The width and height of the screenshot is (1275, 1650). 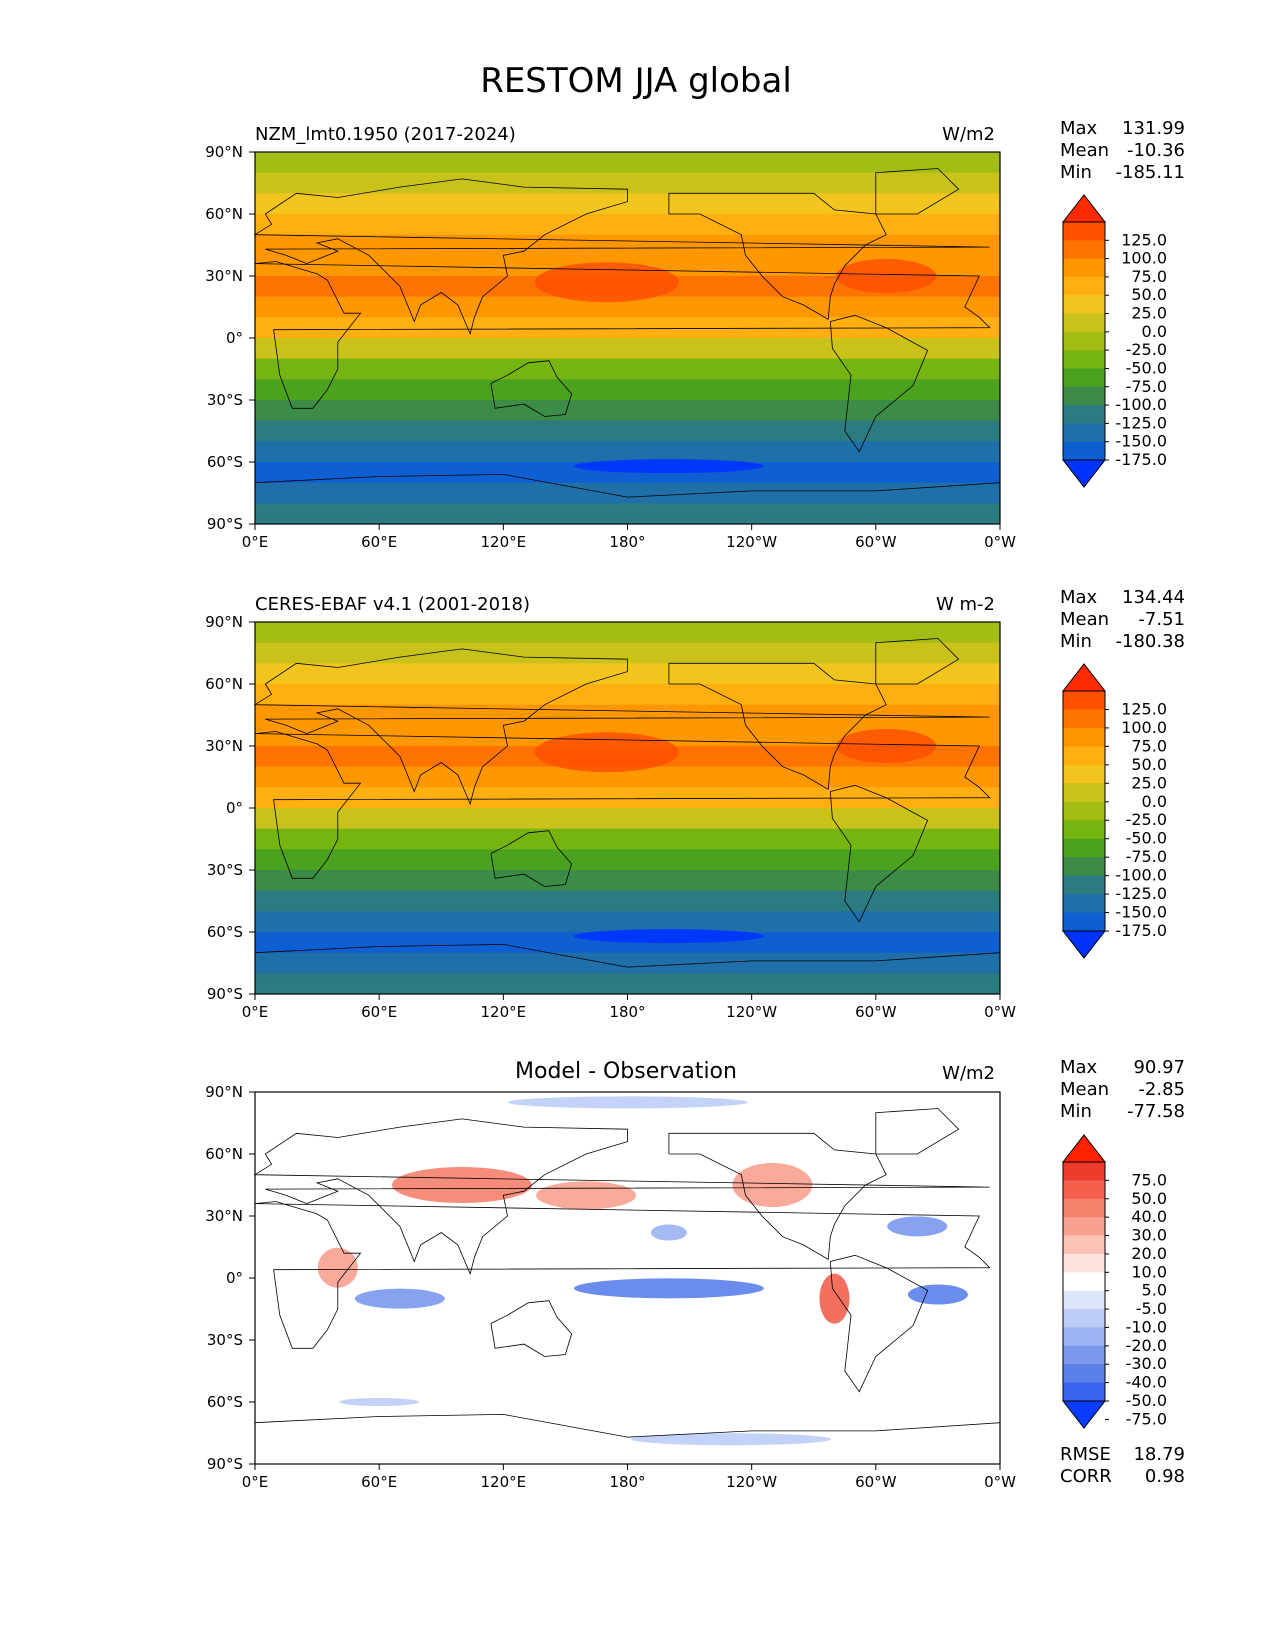 I want to click on colorbar-label: 100.0, so click(x=1144, y=258).